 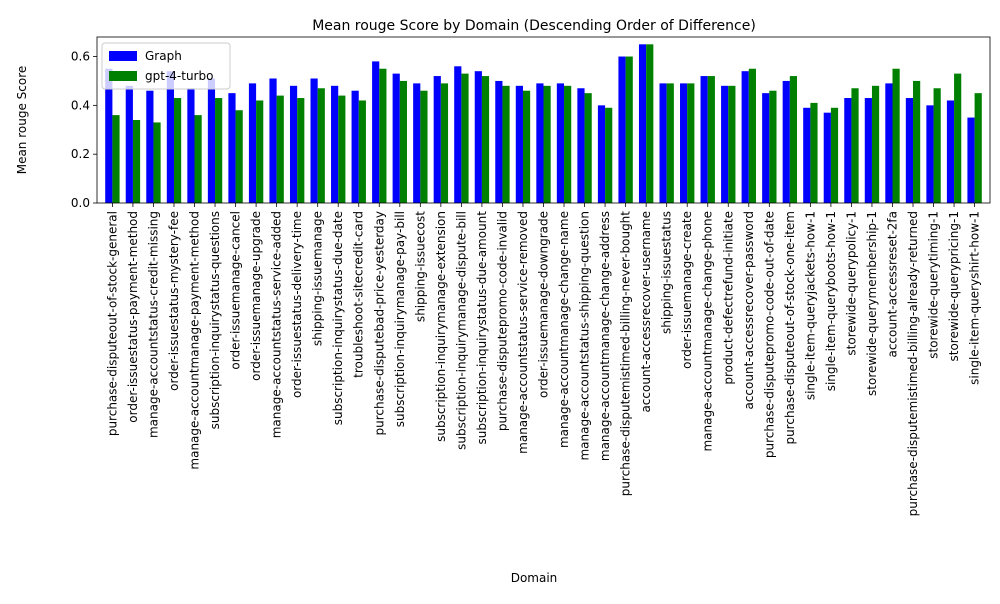 I want to click on x-tick-label: purchase-disputepromo-code-invalid, so click(x=502, y=321).